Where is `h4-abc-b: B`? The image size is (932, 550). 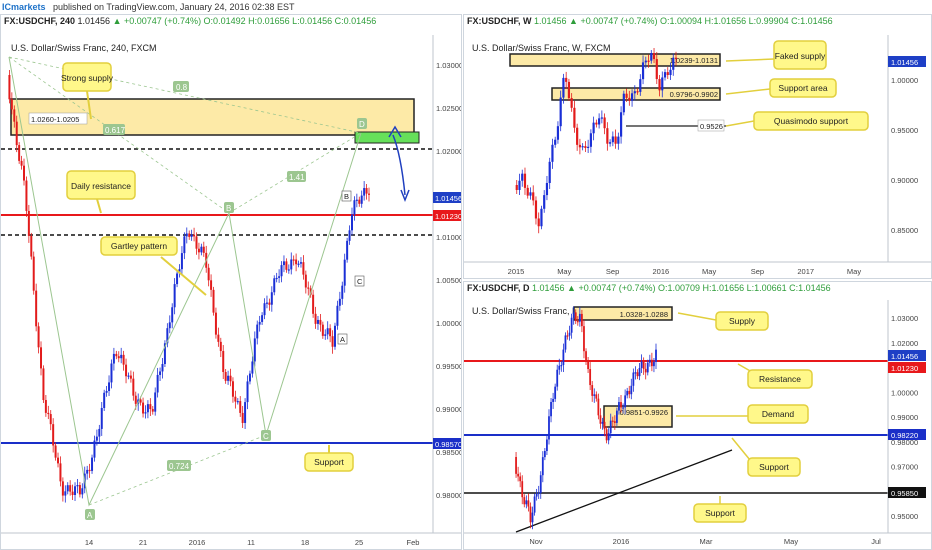
h4-abc-b: B is located at coordinates (346, 196).